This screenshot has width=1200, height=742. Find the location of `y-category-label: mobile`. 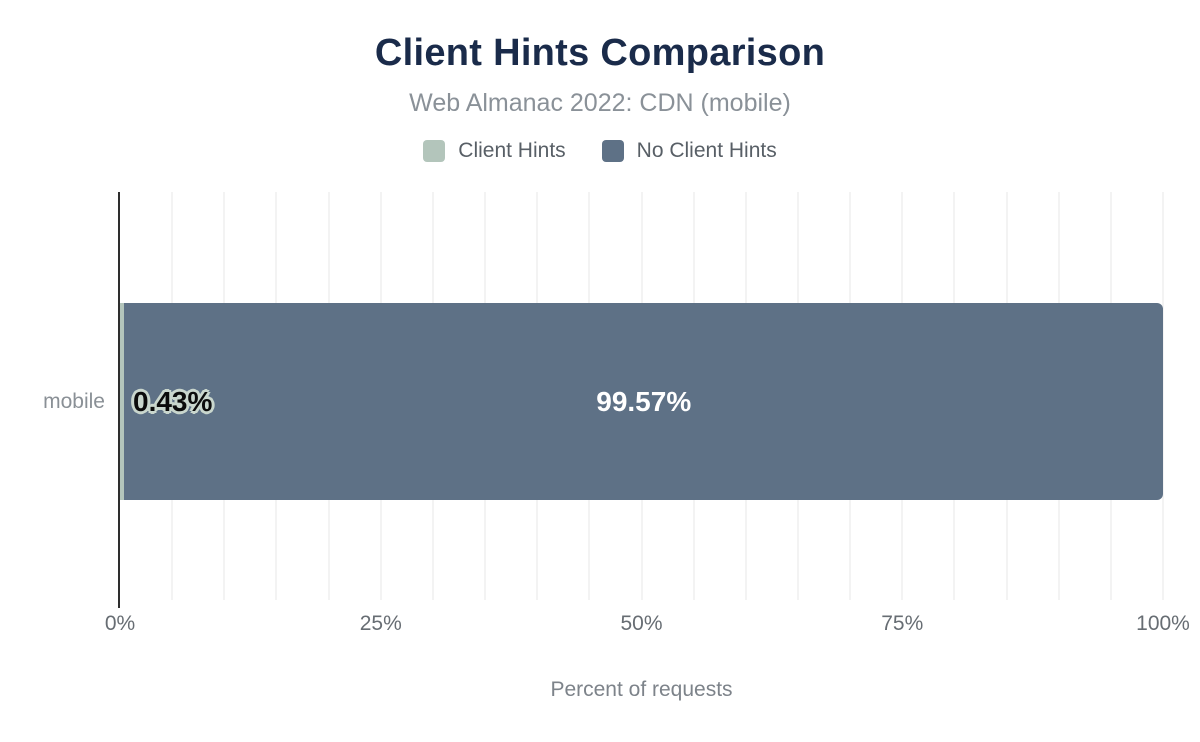

y-category-label: mobile is located at coordinates (74, 401).